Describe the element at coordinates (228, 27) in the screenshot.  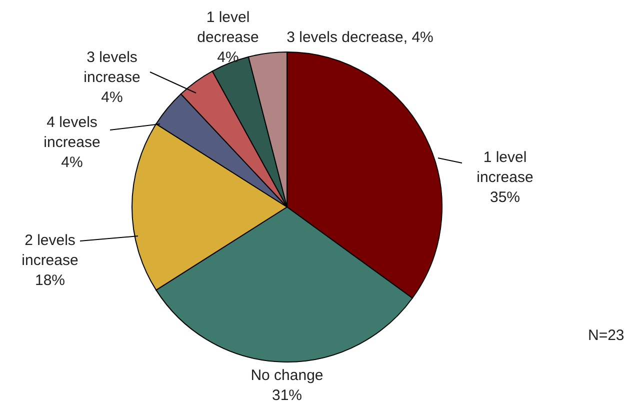
I see `slice-label: 1 level decrease` at that location.